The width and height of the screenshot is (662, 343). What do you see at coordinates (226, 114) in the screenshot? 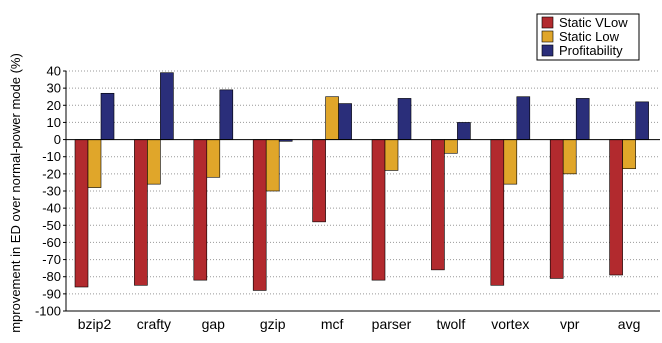
I see `bar-gap-profitability` at bounding box center [226, 114].